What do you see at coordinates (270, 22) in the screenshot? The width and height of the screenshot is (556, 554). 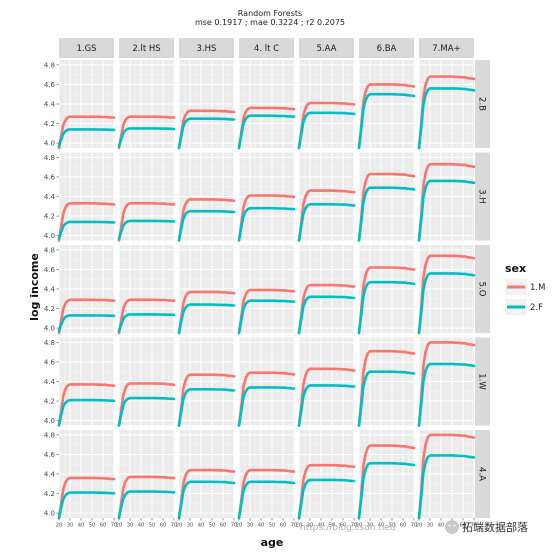 I see `chart-subtitle: mse 0.1917 ; mae 0.3224 ; r2 0.2075` at bounding box center [270, 22].